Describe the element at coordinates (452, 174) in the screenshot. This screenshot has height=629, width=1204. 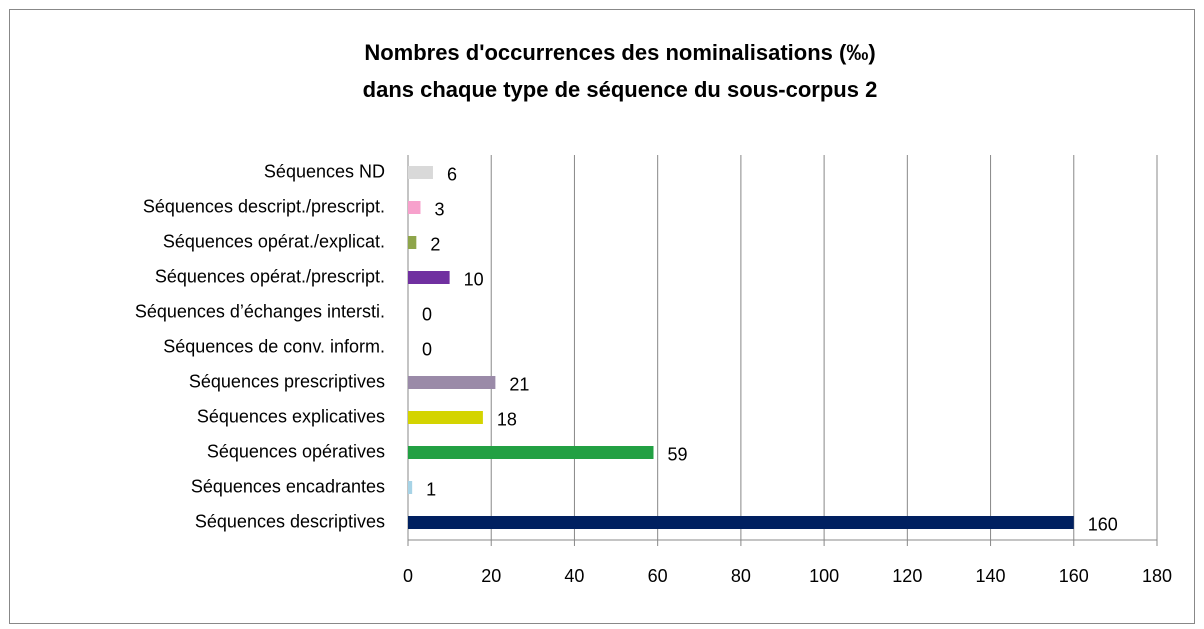
I see `value-label: 6` at that location.